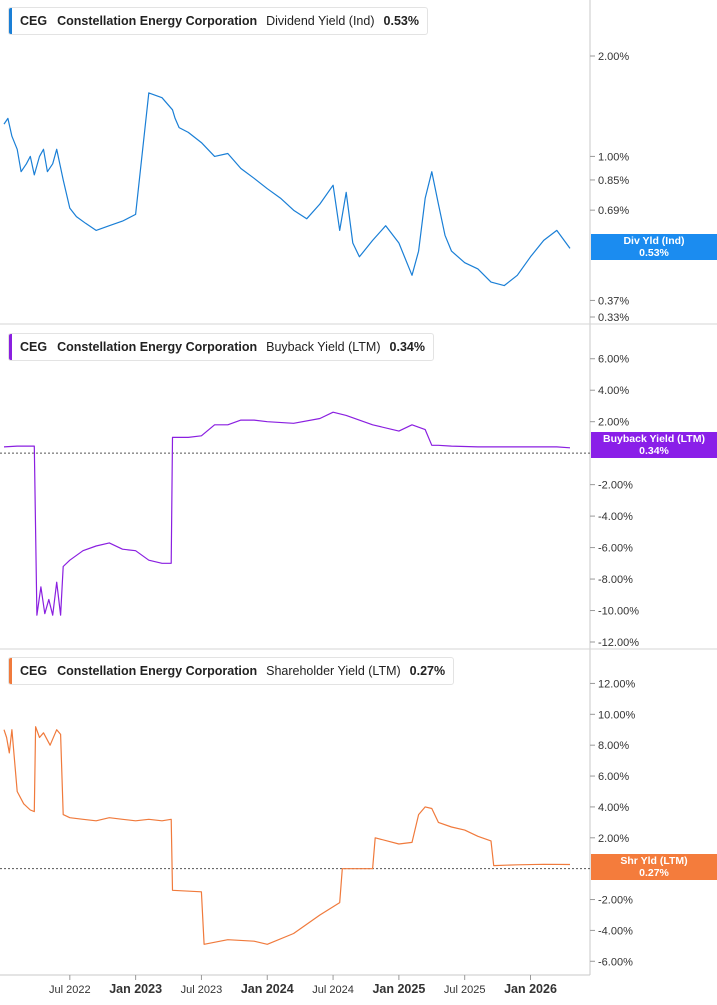 The width and height of the screenshot is (717, 1005). What do you see at coordinates (202, 990) in the screenshot?
I see `x-tick-label: Jul 2023` at bounding box center [202, 990].